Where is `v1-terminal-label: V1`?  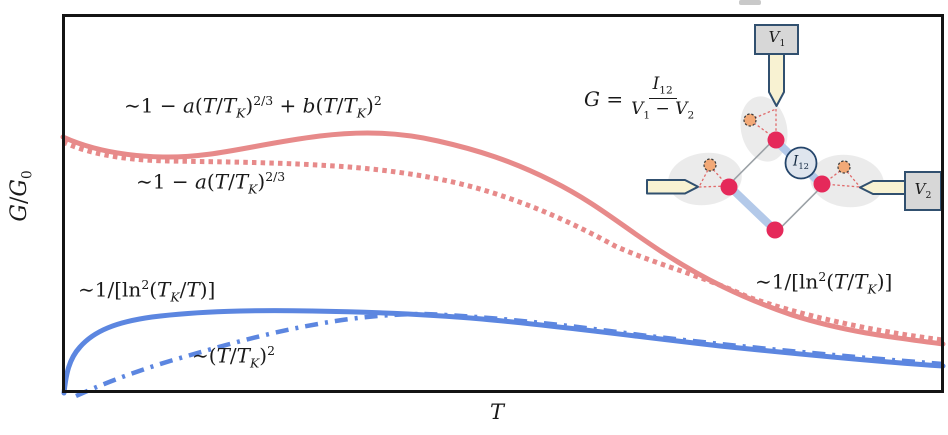
v1-terminal-label: V1 is located at coordinates (777, 38).